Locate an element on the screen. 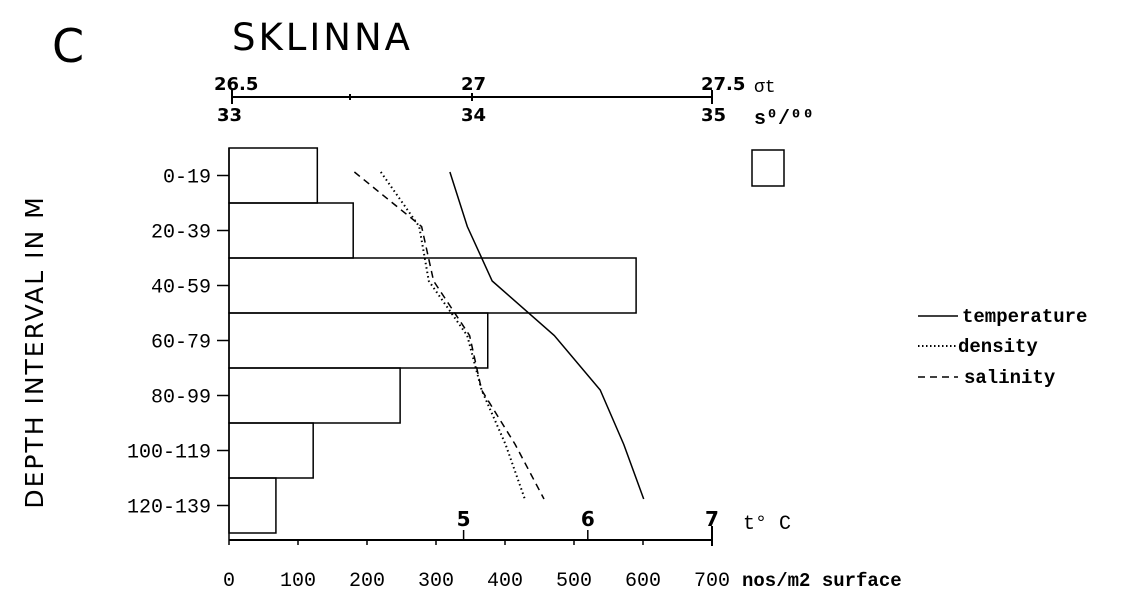 The height and width of the screenshot is (591, 1131). sigma-t-label: σt is located at coordinates (765, 88).